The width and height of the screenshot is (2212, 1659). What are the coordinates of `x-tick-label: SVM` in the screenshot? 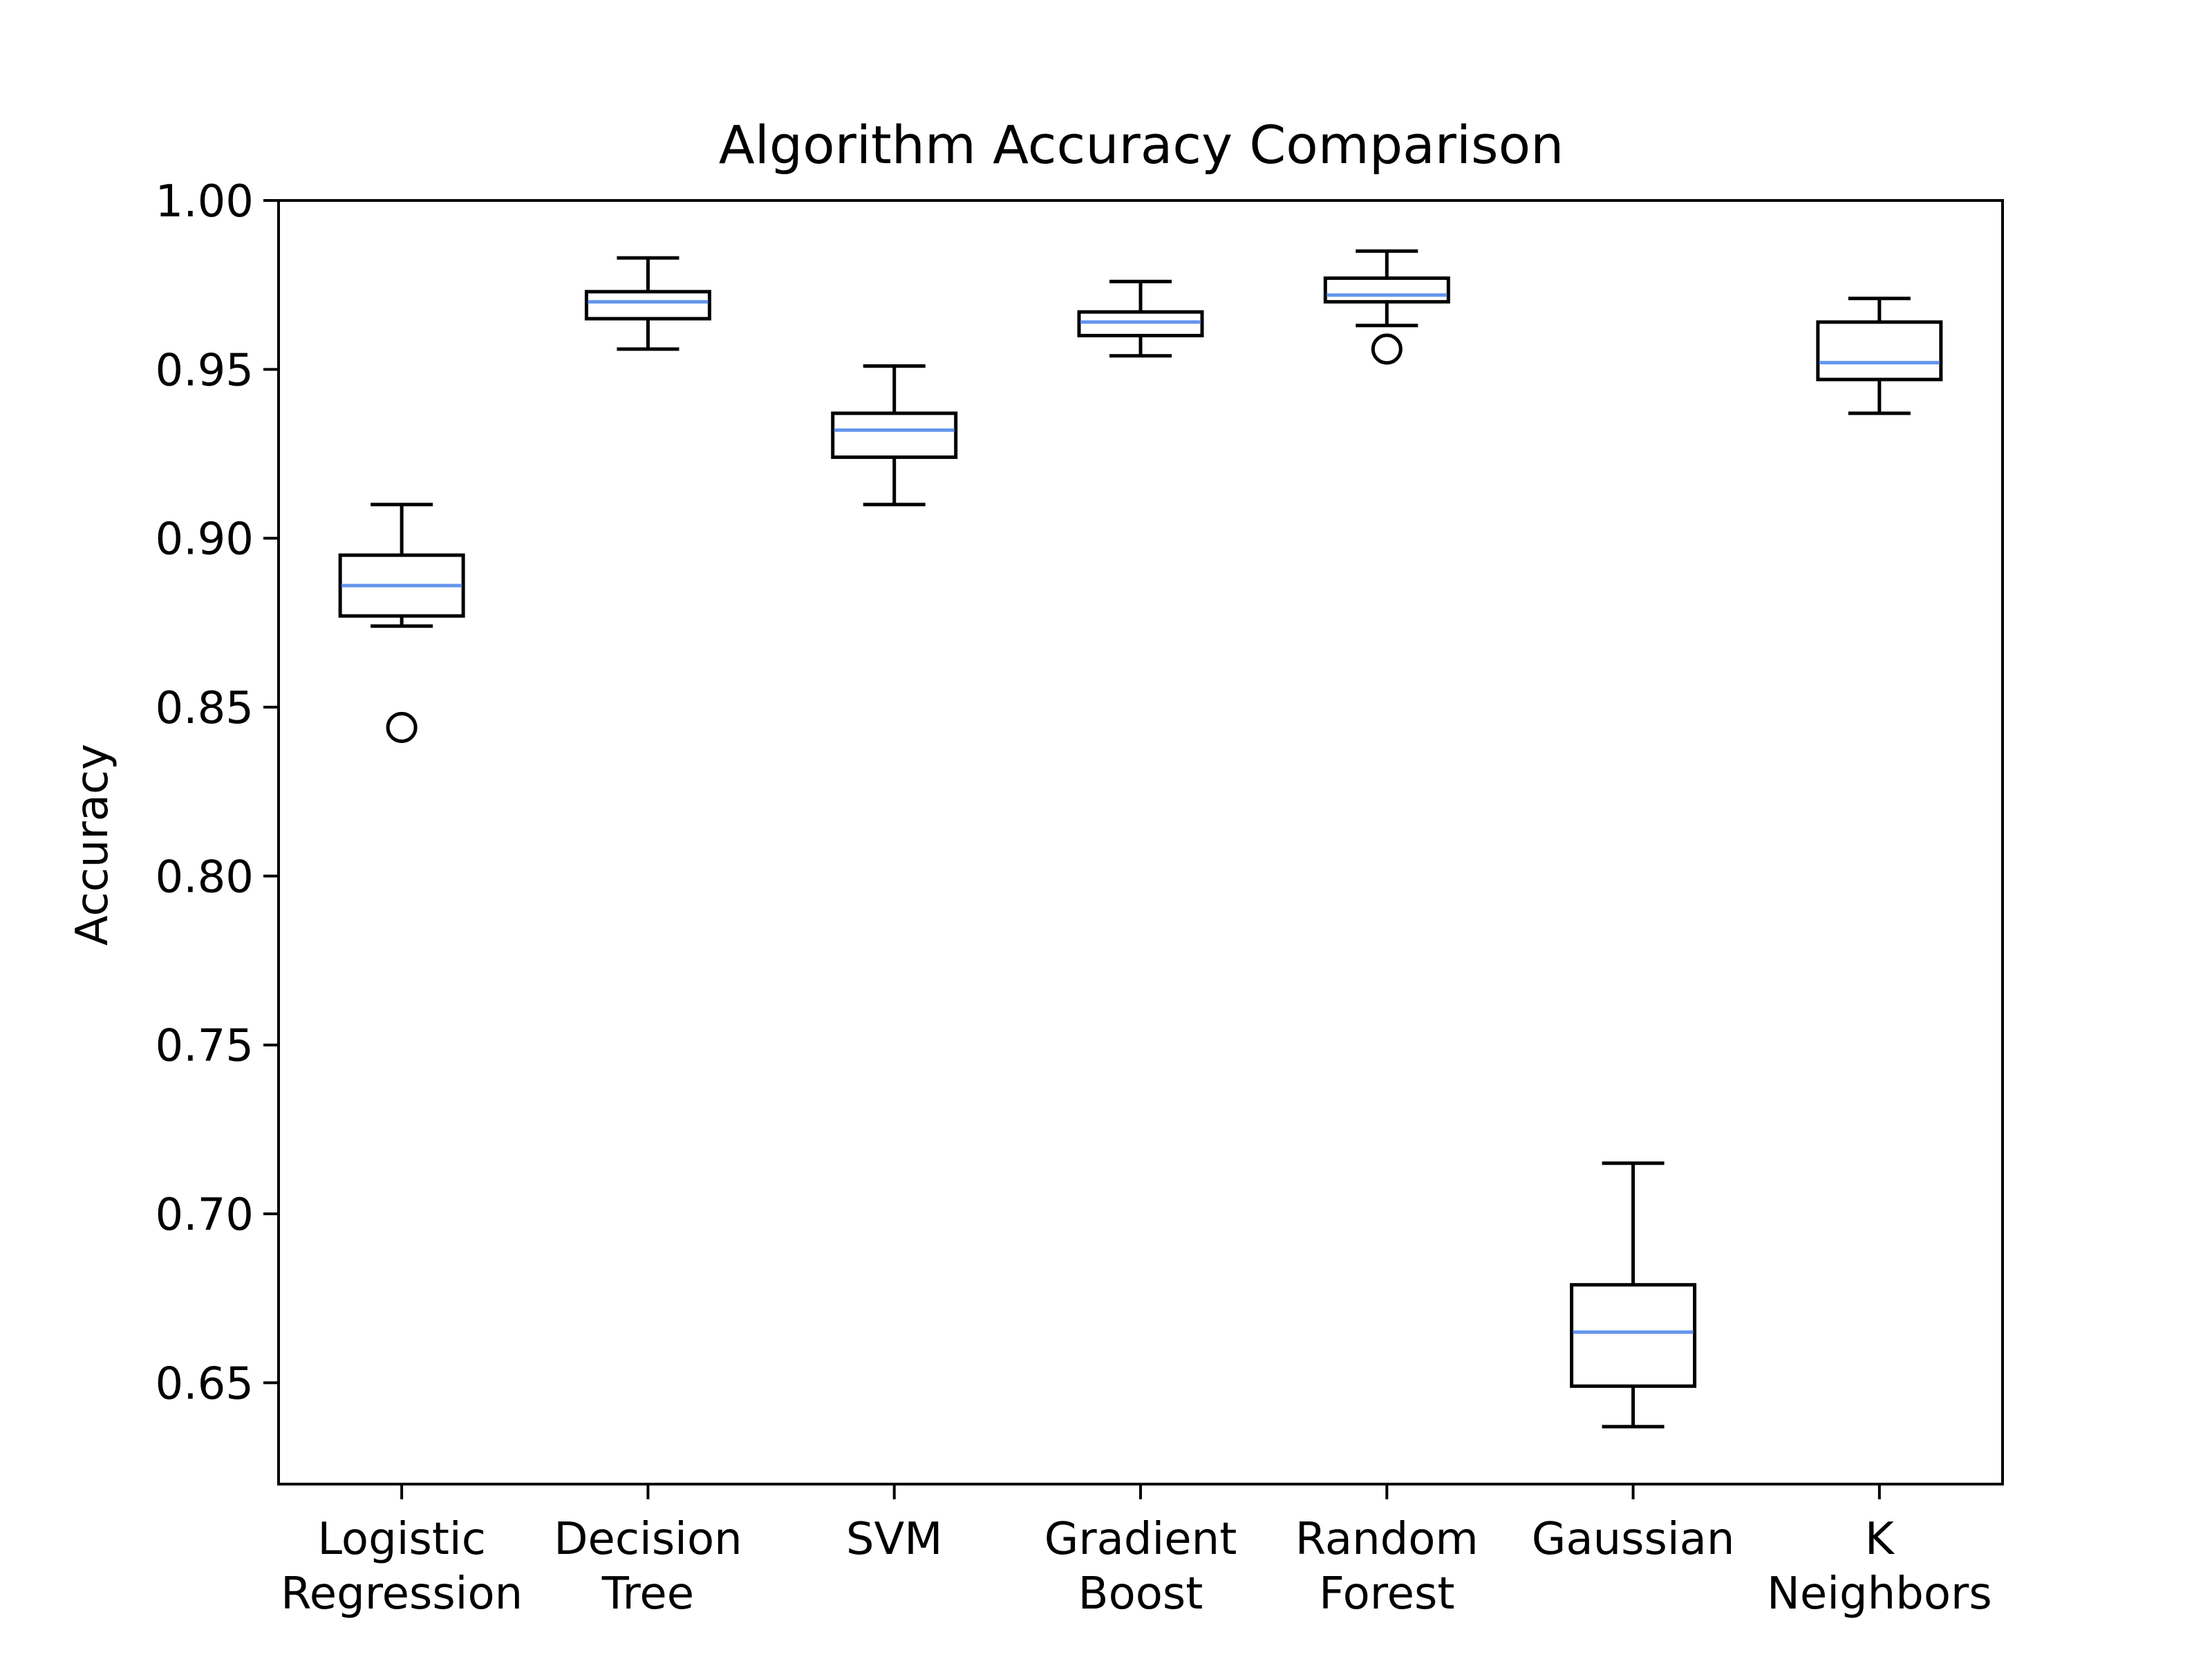 It's located at (894, 1540).